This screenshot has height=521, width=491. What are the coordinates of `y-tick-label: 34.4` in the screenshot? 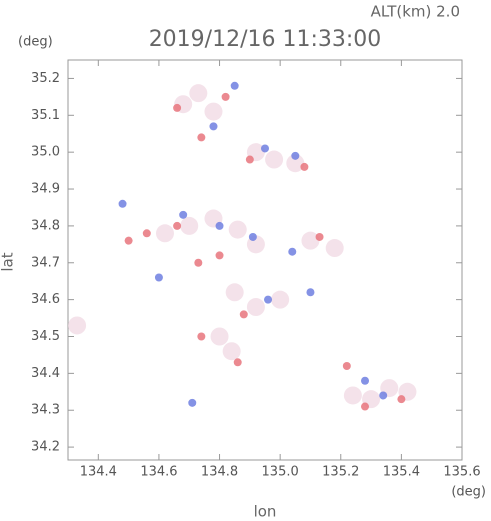 It's located at (45, 373).